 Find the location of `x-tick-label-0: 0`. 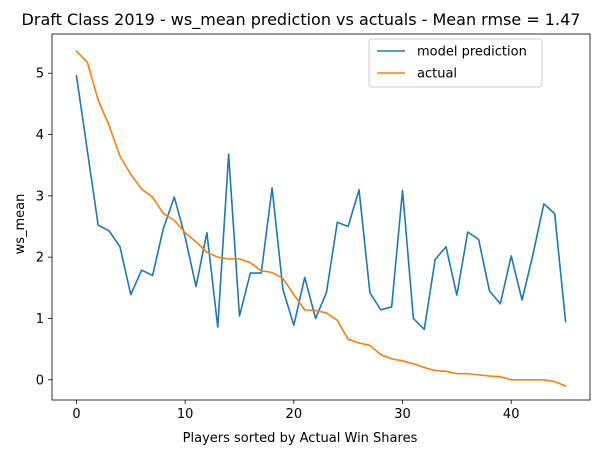

x-tick-label-0: 0 is located at coordinates (76, 414).